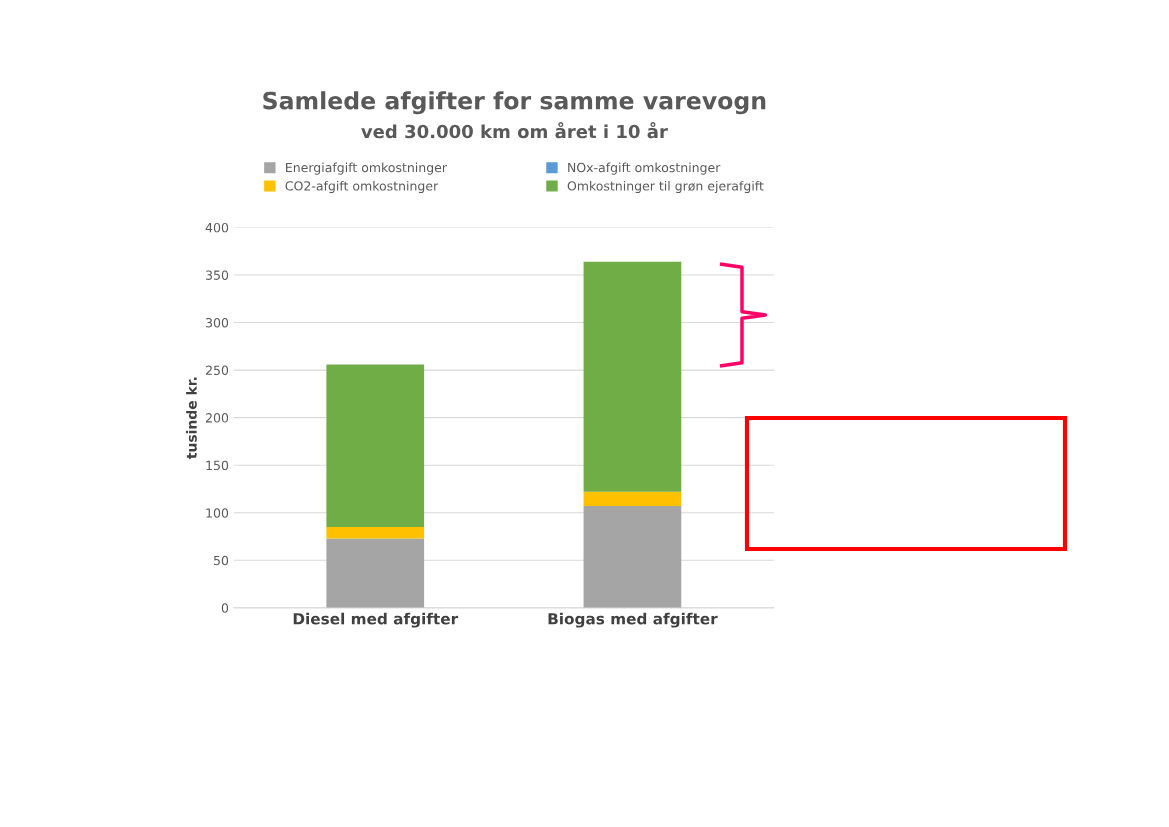  What do you see at coordinates (633, 620) in the screenshot?
I see `x-tick-label: Biogas med afgifter` at bounding box center [633, 620].